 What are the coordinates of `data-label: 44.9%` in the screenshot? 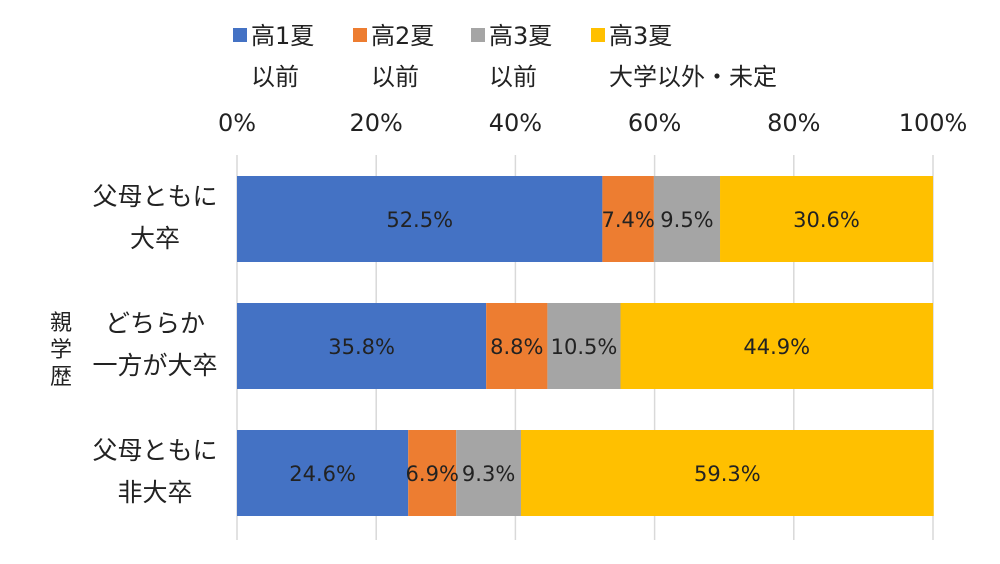 It's located at (776, 347).